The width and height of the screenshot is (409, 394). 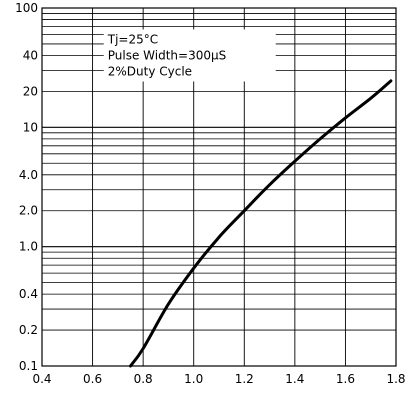 What do you see at coordinates (244, 379) in the screenshot?
I see `x-tick-label: 1.2` at bounding box center [244, 379].